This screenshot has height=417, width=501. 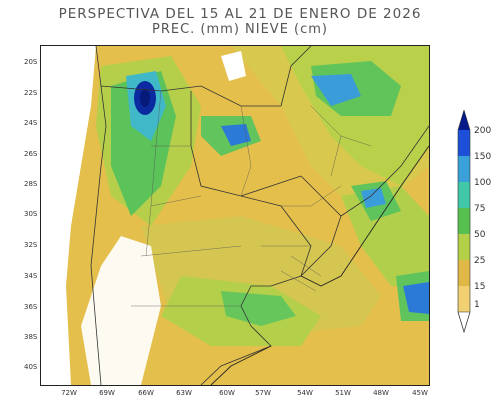 What do you see at coordinates (416, 298) in the screenshot?
I see `zone-blue-ocean` at bounding box center [416, 298].